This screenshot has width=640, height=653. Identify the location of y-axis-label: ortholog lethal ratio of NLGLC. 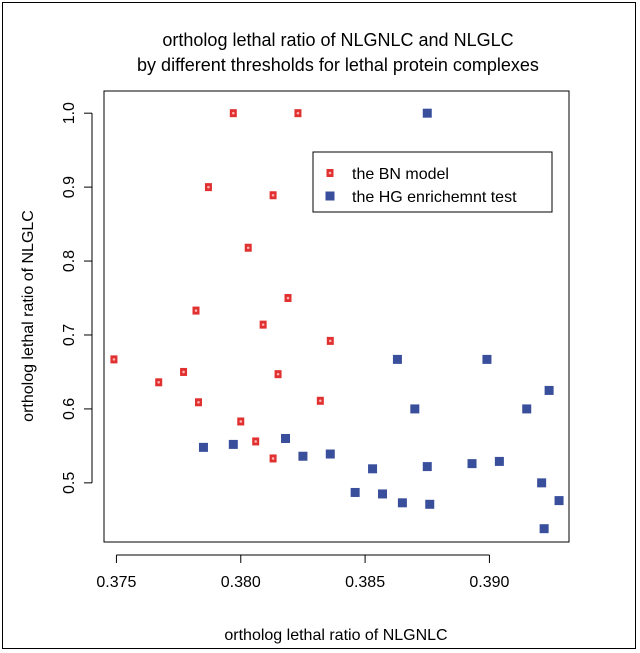
(28, 316).